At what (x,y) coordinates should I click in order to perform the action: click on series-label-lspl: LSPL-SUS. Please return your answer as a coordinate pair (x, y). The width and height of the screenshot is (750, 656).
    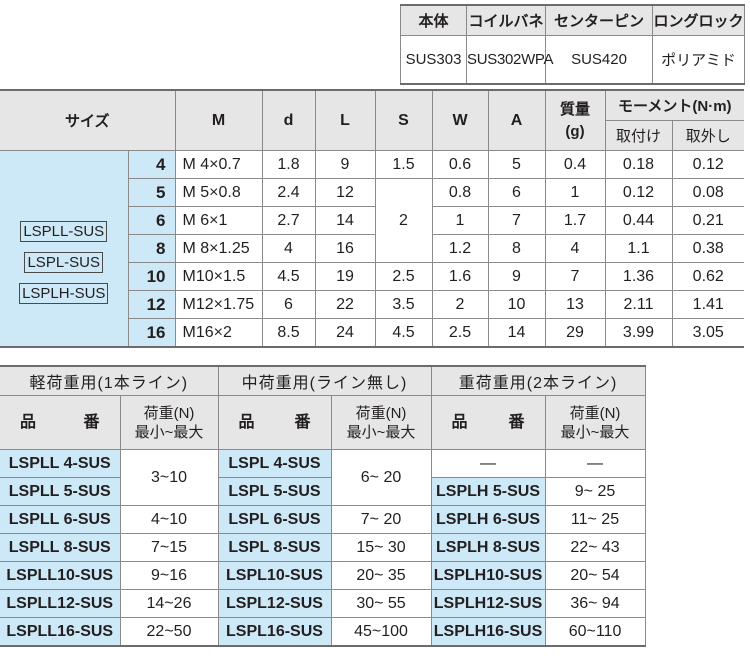
    Looking at the image, I should click on (64, 262).